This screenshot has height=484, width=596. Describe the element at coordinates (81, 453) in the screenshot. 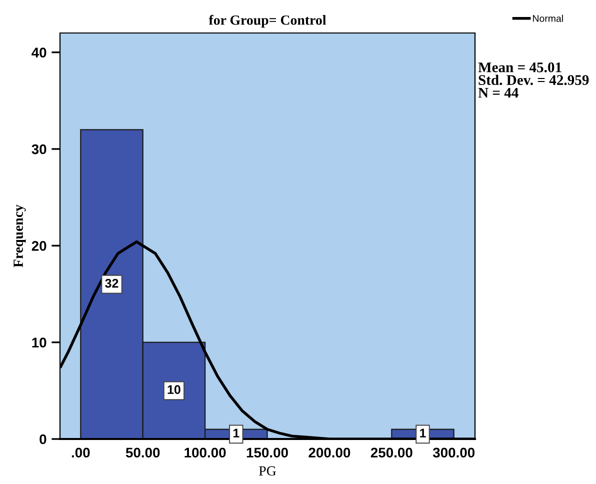

I see `x-tick-label: .00` at that location.